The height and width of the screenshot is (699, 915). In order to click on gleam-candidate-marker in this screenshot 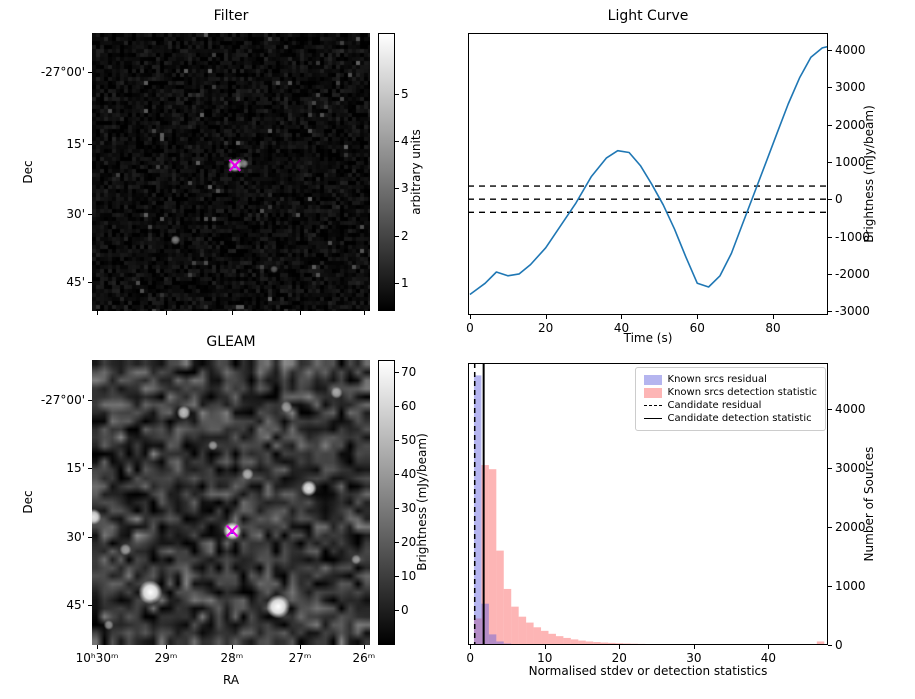, I will do `click(232, 531)`.